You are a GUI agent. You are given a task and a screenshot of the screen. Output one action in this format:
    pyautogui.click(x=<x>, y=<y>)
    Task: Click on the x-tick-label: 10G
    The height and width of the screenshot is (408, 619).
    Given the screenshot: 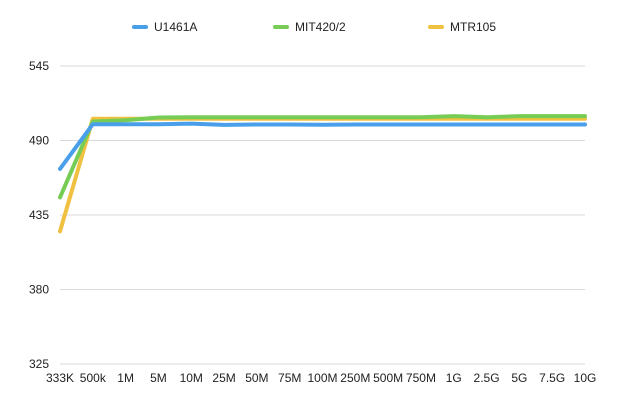 What is the action you would take?
    pyautogui.click(x=585, y=378)
    